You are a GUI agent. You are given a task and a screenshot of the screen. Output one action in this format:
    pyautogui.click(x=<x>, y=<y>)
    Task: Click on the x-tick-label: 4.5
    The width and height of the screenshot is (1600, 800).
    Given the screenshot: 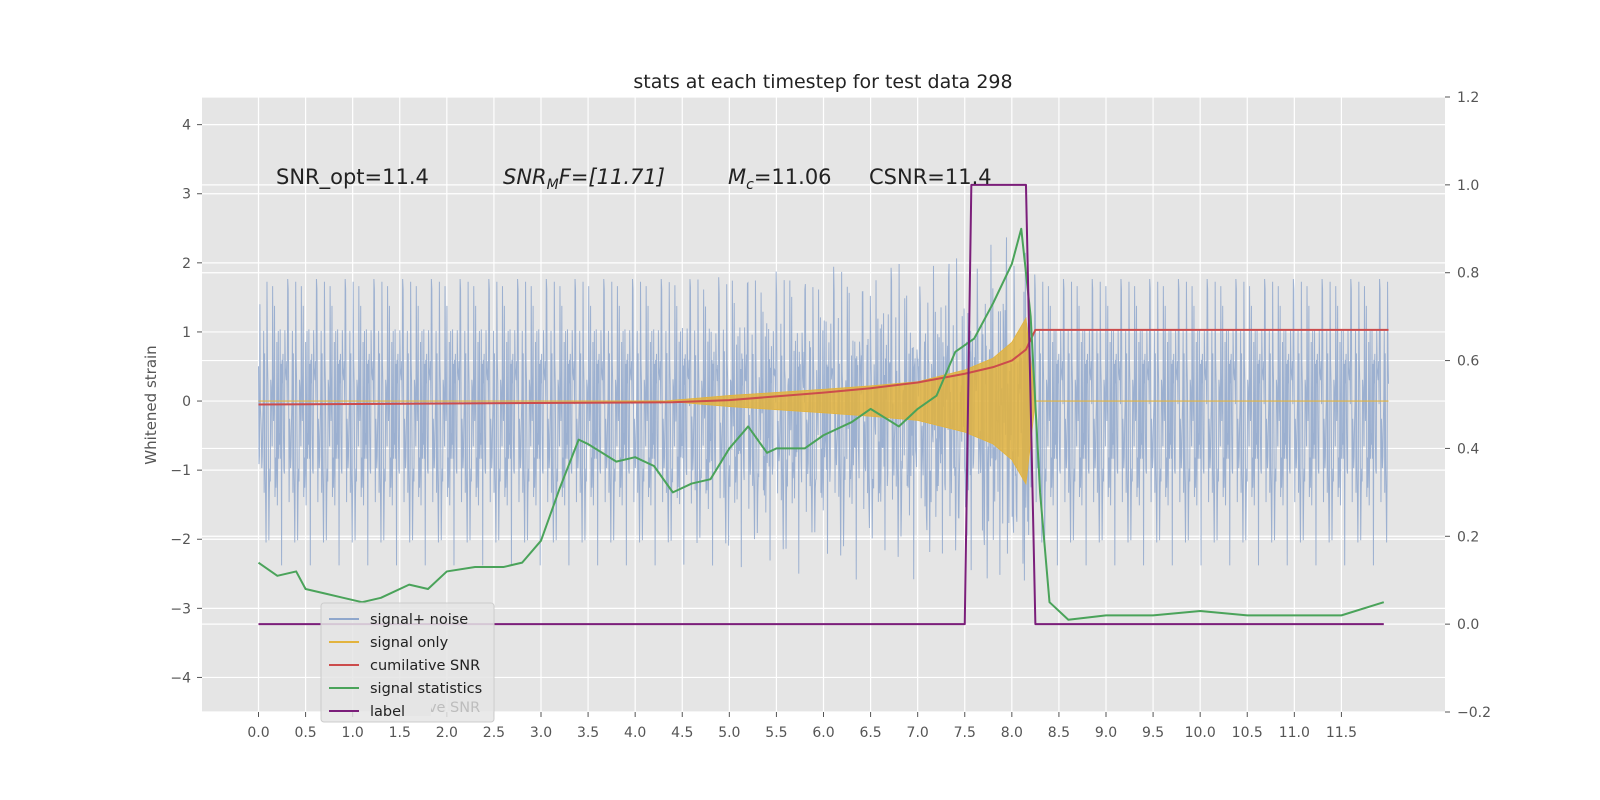 What is the action you would take?
    pyautogui.click(x=682, y=733)
    